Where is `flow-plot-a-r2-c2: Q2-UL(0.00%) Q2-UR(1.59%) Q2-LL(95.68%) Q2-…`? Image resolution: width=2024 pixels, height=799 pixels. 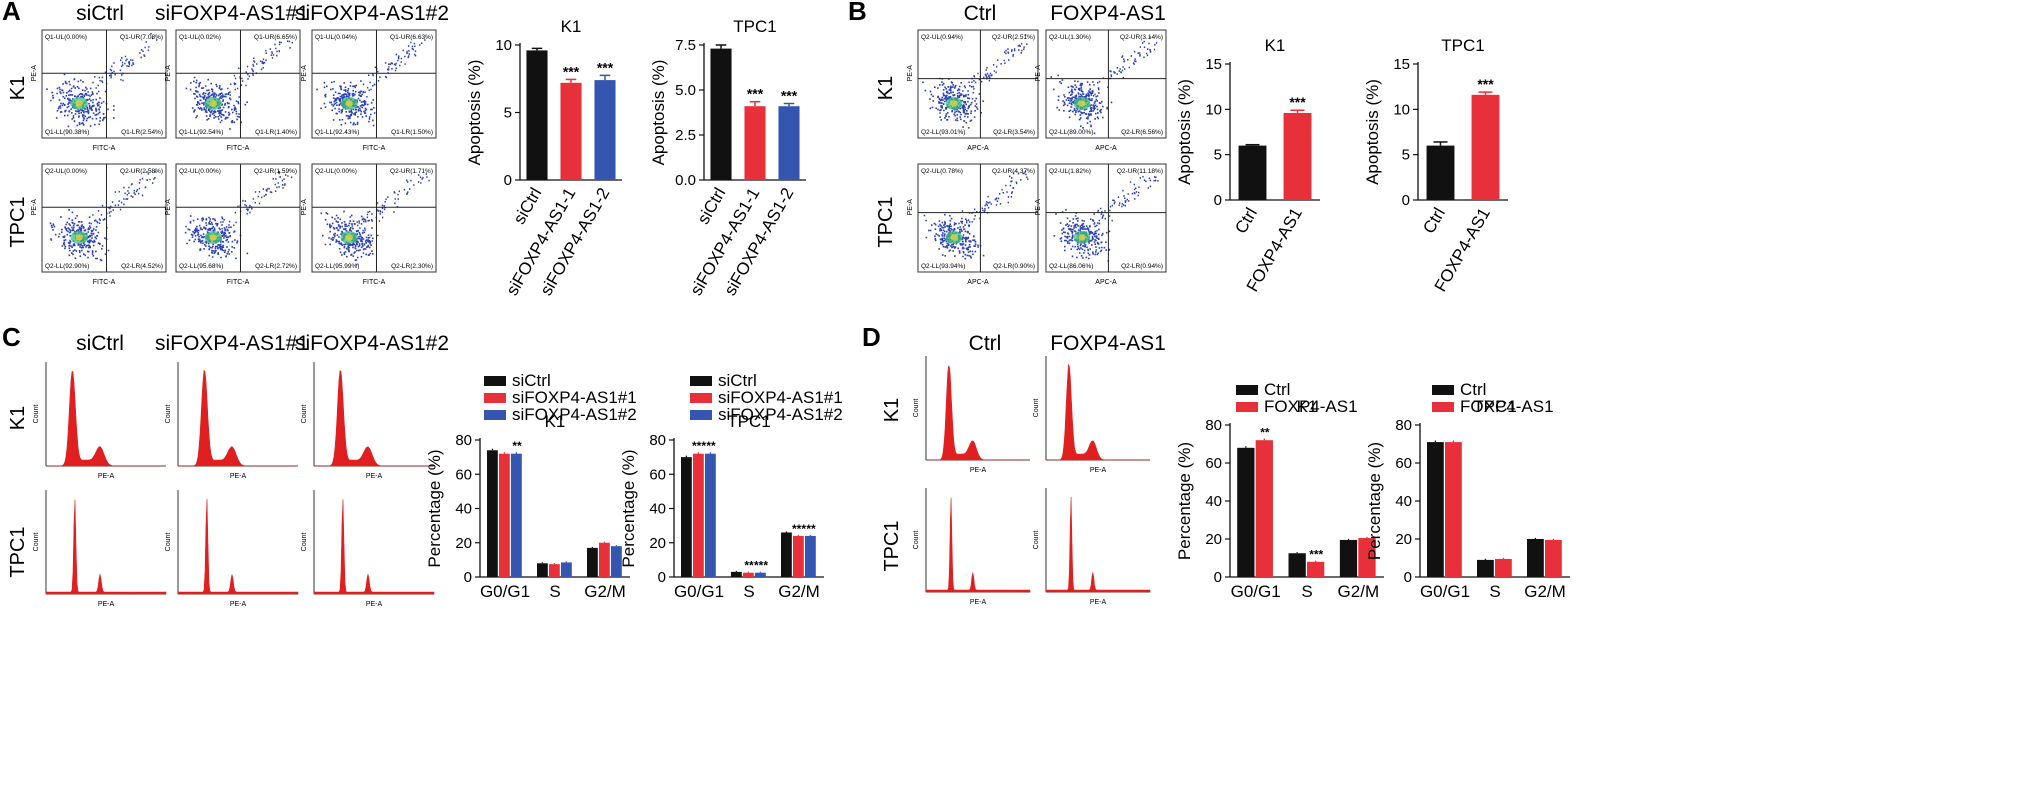 flow-plot-a-r2-c2: Q2-UL(0.00%) Q2-UR(1.59%) Q2-LL(95.68%) Q2-… is located at coordinates (233, 224).